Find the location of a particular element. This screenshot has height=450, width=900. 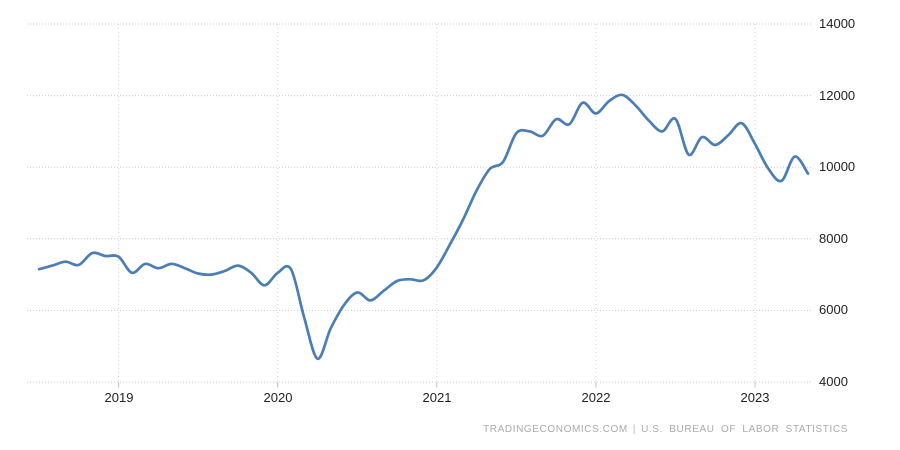

x-axis-label: 2019 is located at coordinates (119, 397).